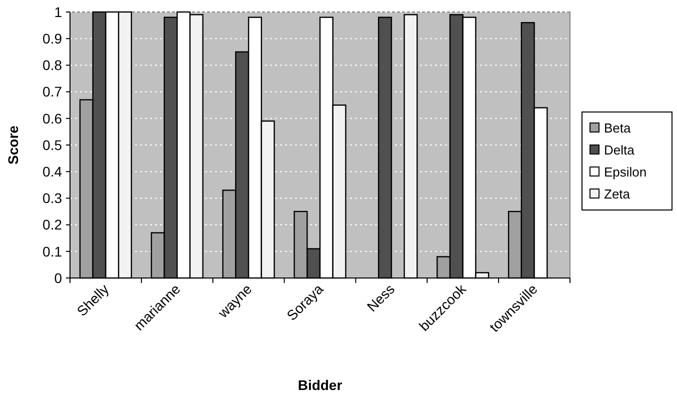 The height and width of the screenshot is (405, 677). I want to click on legend-label: Delta, so click(620, 150).